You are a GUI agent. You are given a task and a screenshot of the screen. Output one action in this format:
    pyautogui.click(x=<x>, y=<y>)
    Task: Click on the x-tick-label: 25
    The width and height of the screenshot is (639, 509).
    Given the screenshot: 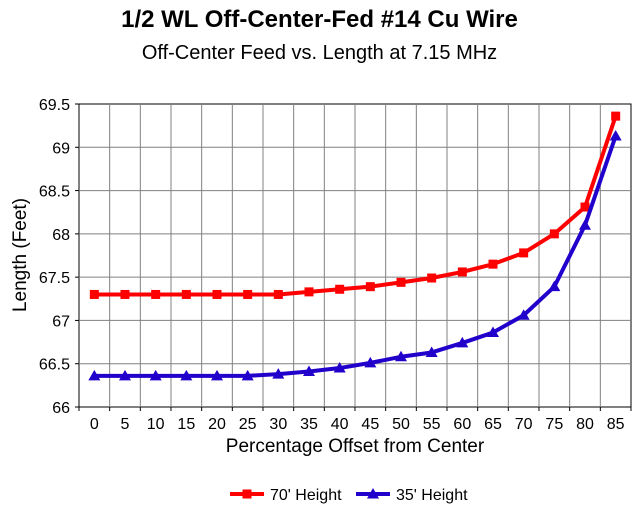 What is the action you would take?
    pyautogui.click(x=248, y=424)
    